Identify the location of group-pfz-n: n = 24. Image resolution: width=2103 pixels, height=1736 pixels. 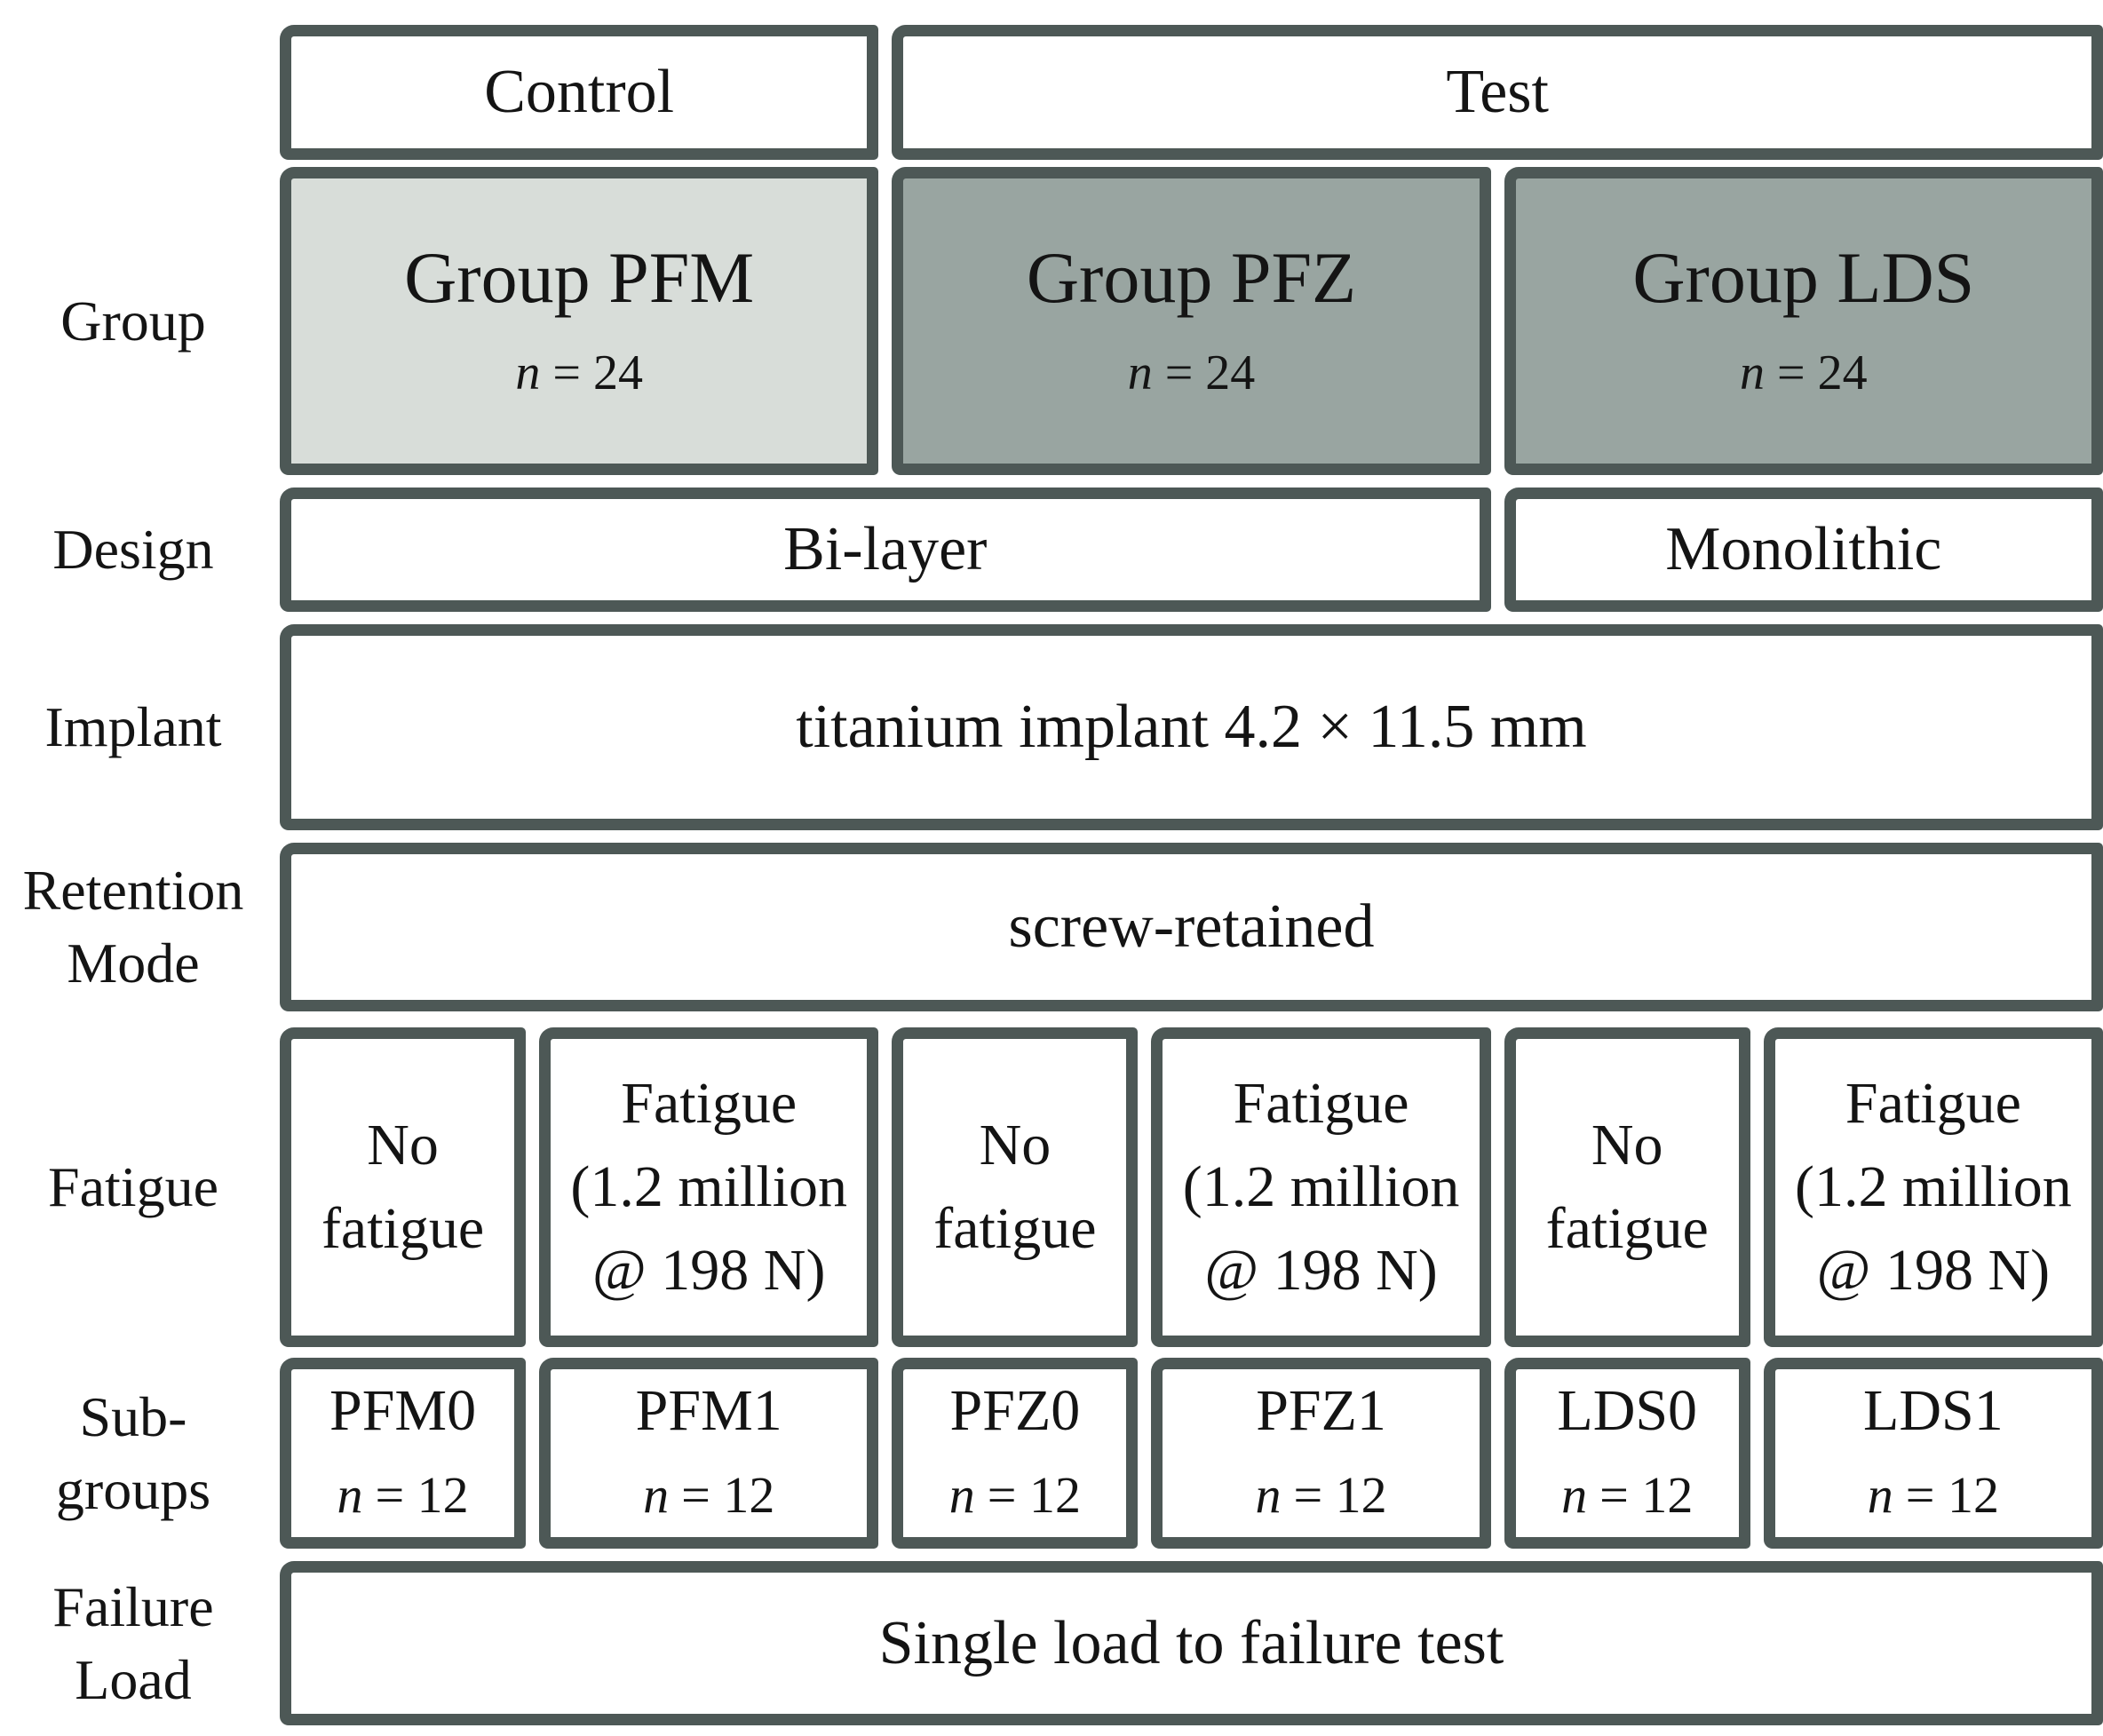
(1191, 372).